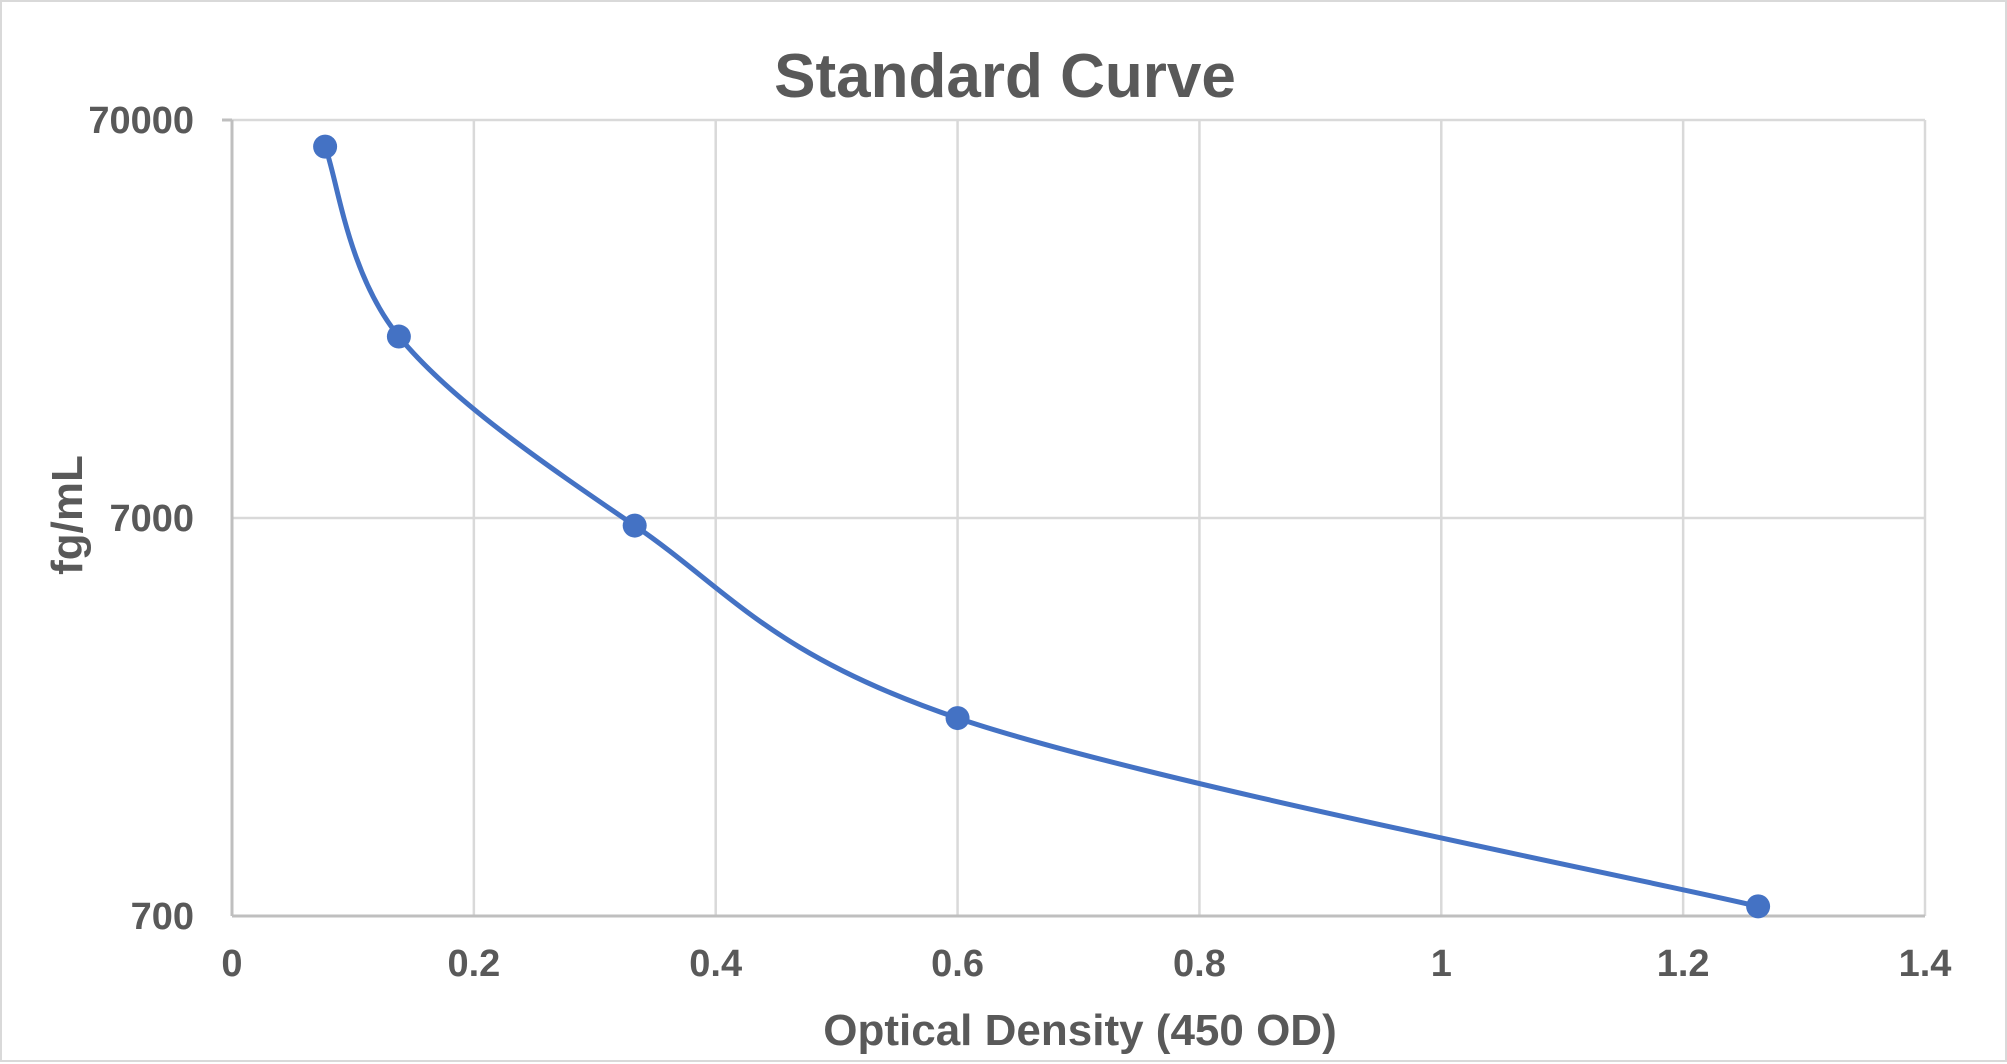 The image size is (2007, 1064). I want to click on y-tick-label: 7000, so click(151, 519).